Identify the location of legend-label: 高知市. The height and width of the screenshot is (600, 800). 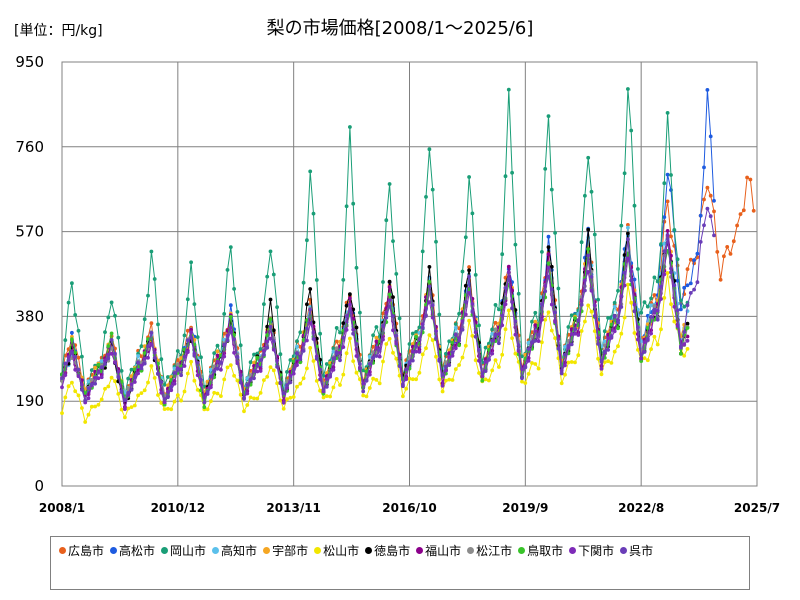
(239, 551).